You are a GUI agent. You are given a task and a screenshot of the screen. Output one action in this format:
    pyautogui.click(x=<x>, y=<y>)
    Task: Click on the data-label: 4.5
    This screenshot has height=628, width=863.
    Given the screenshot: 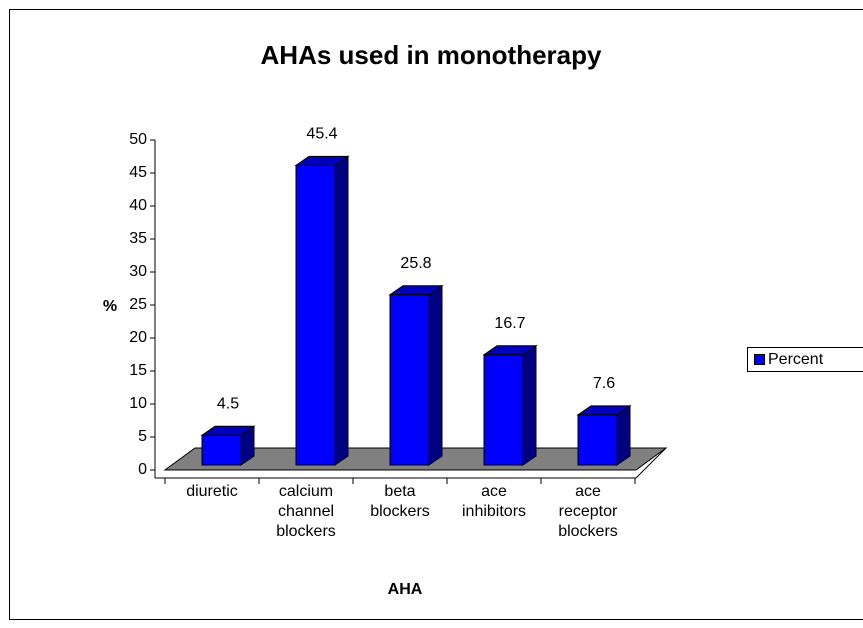 What is the action you would take?
    pyautogui.click(x=228, y=404)
    